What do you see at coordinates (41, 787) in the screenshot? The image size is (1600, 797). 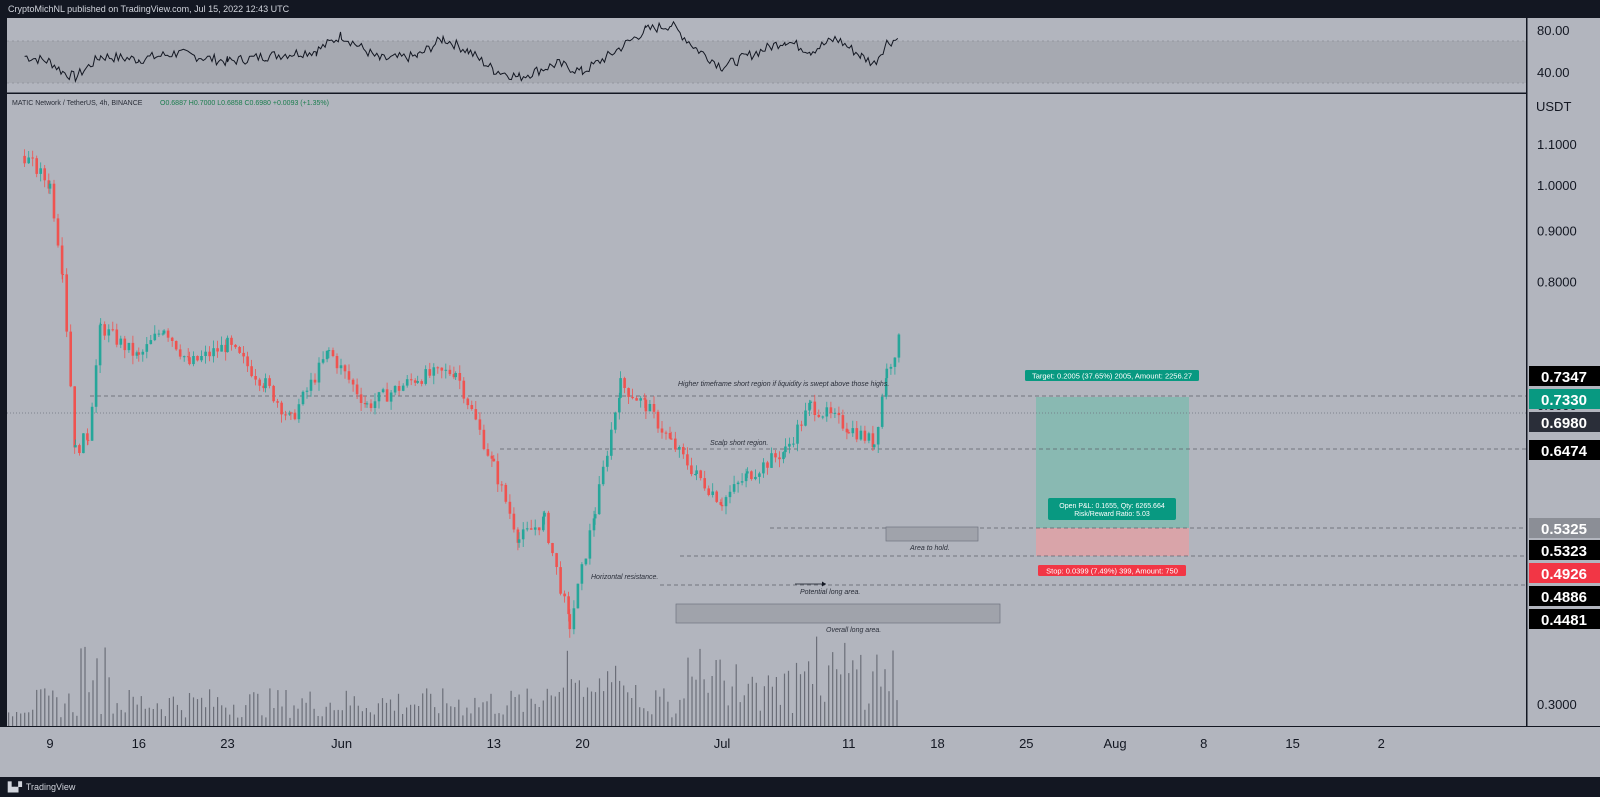 I see `tradingview-logo: ▙▞ TradingView` at bounding box center [41, 787].